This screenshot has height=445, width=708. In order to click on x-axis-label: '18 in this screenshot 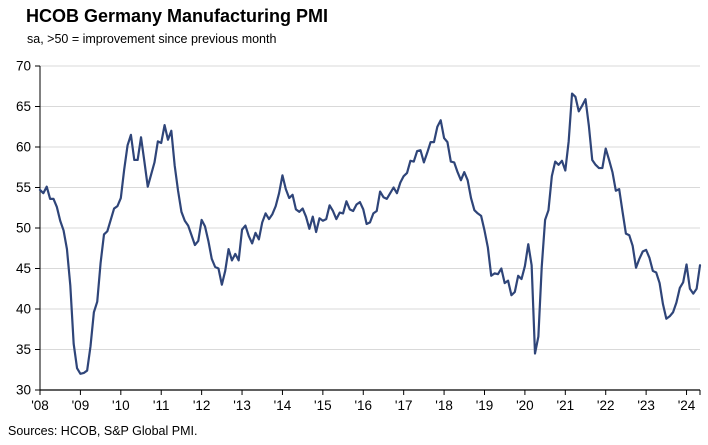, I will do `click(444, 405)`.